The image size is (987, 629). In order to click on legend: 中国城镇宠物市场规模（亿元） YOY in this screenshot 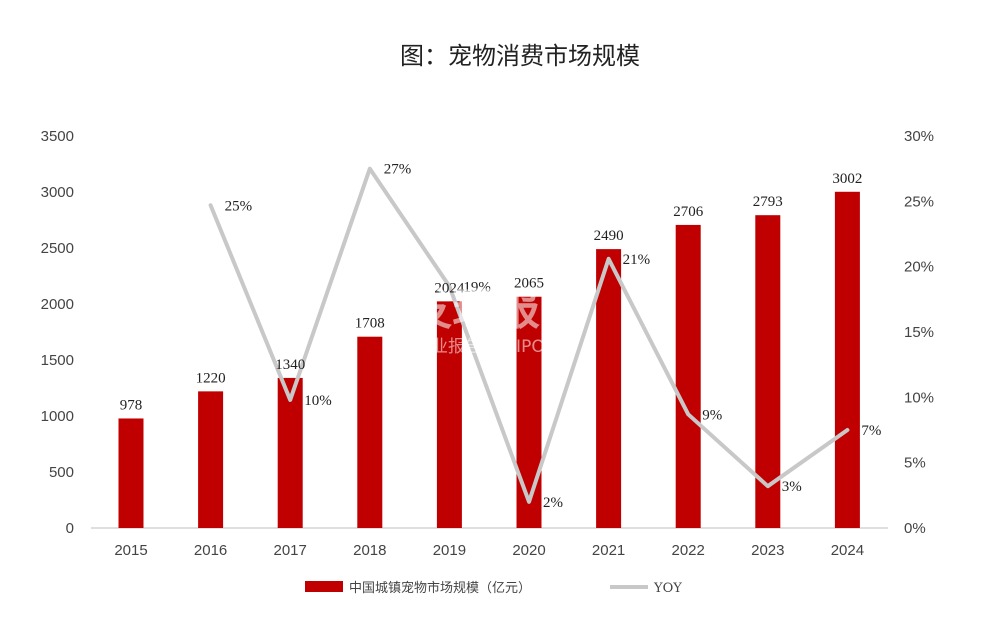, I will do `click(493, 588)`.